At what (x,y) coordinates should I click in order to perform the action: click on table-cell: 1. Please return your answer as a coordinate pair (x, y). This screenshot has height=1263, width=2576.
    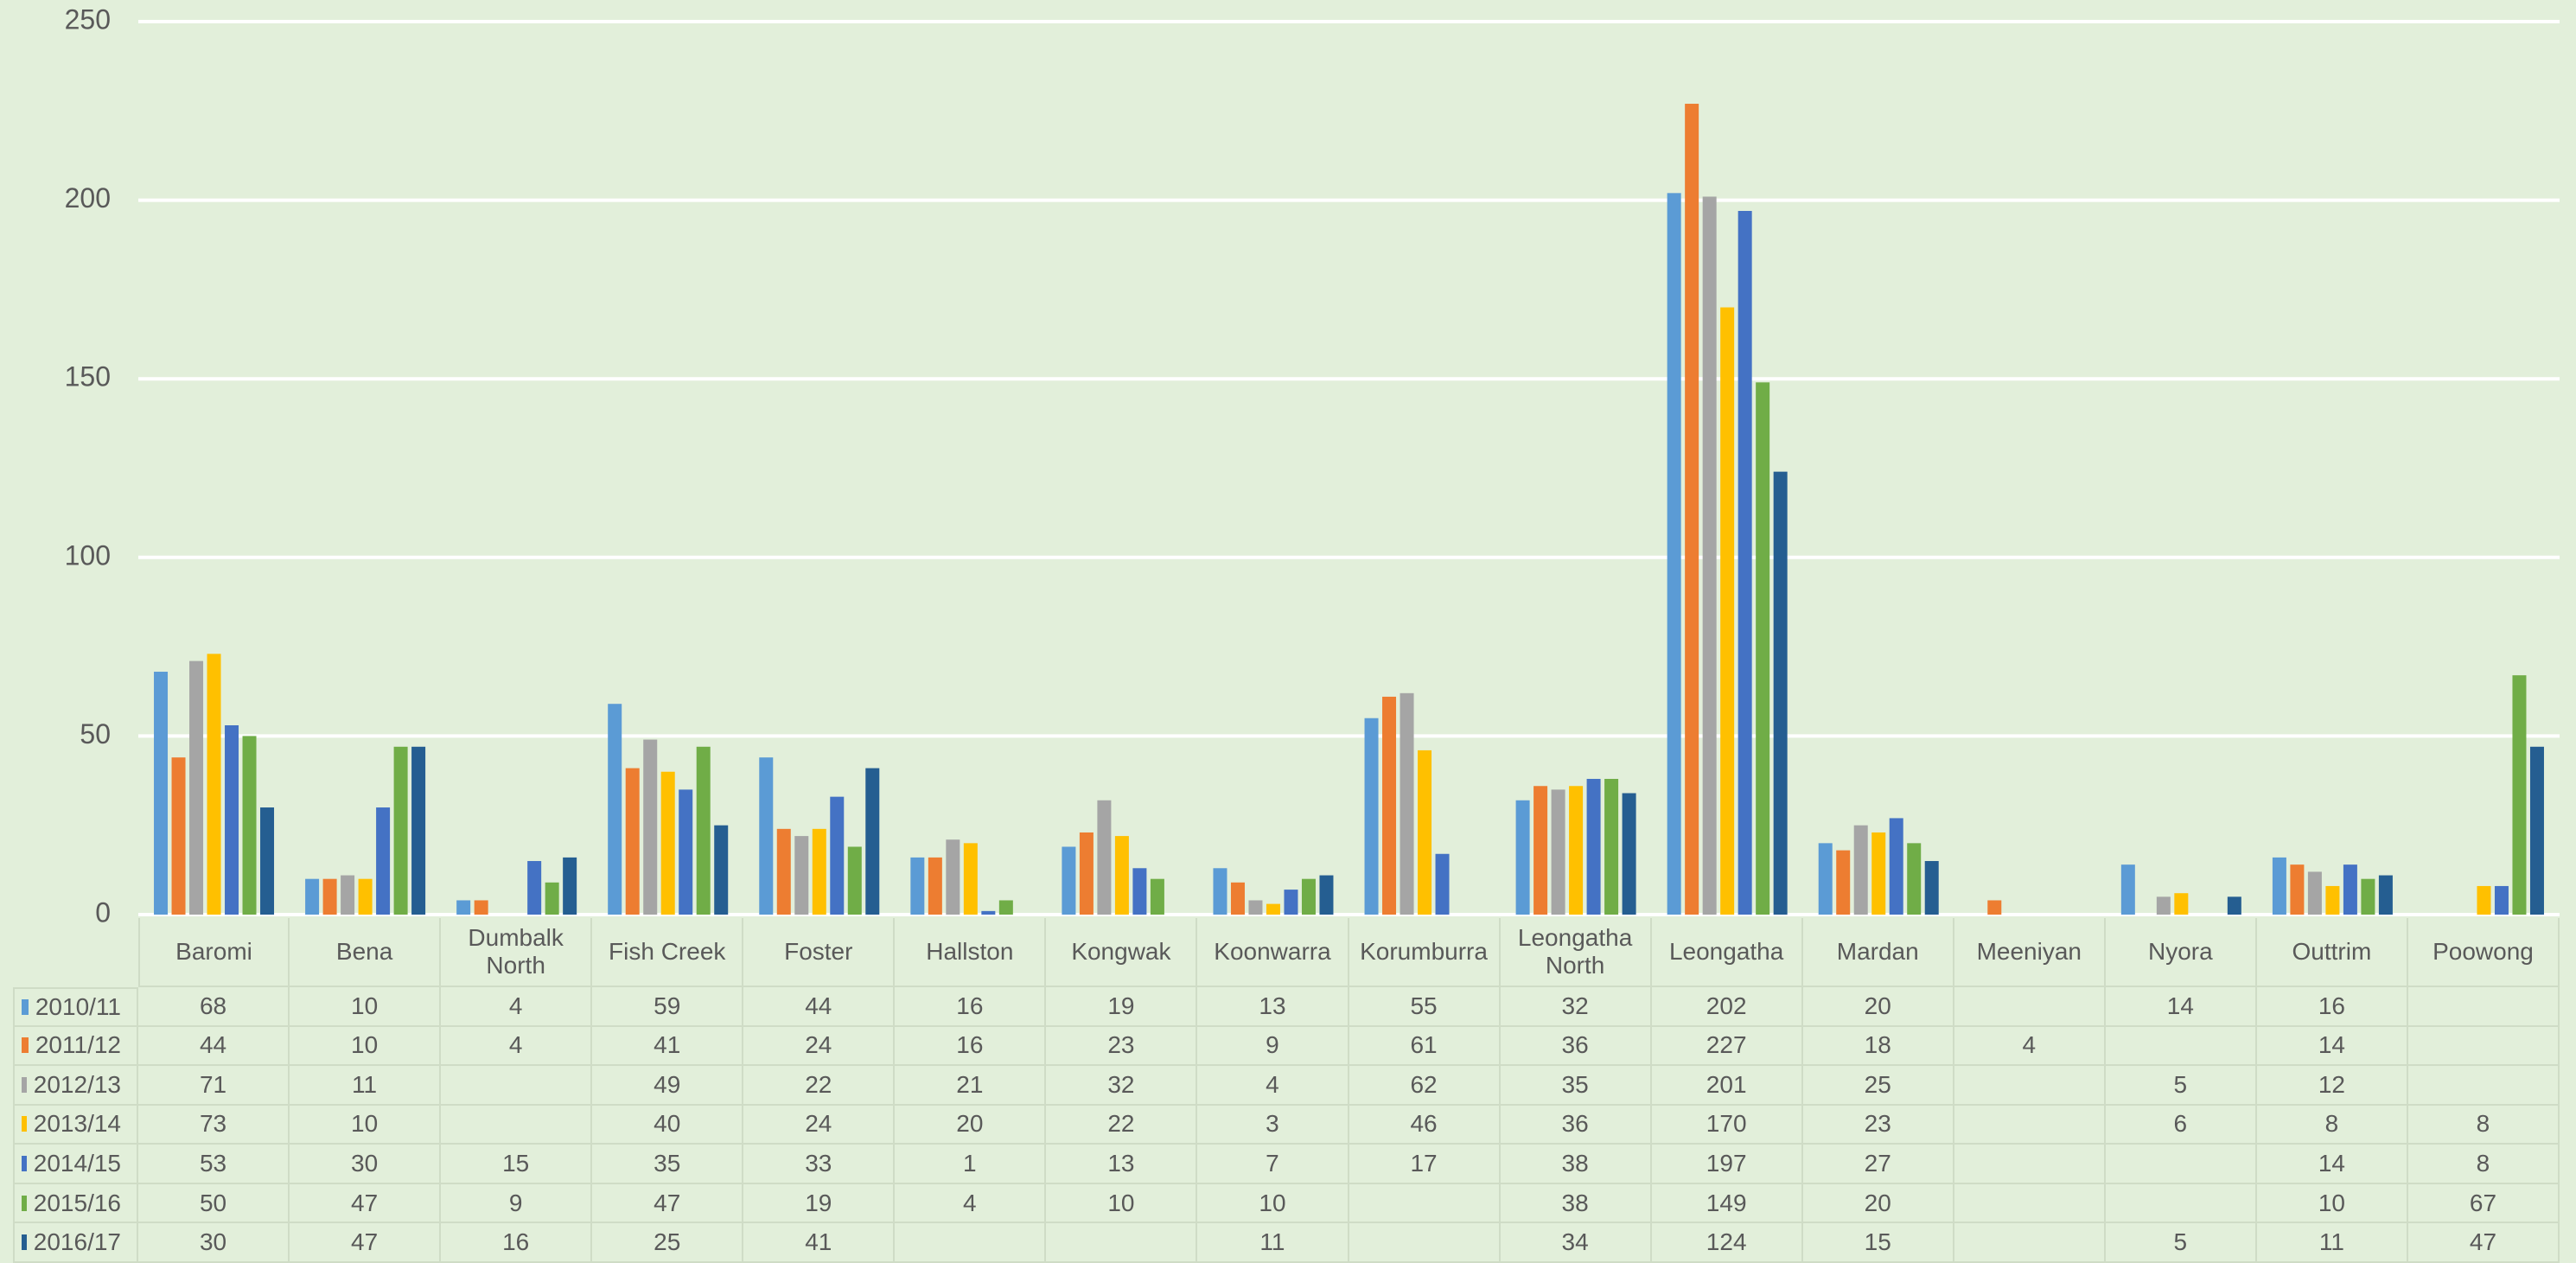
    Looking at the image, I should click on (971, 1164).